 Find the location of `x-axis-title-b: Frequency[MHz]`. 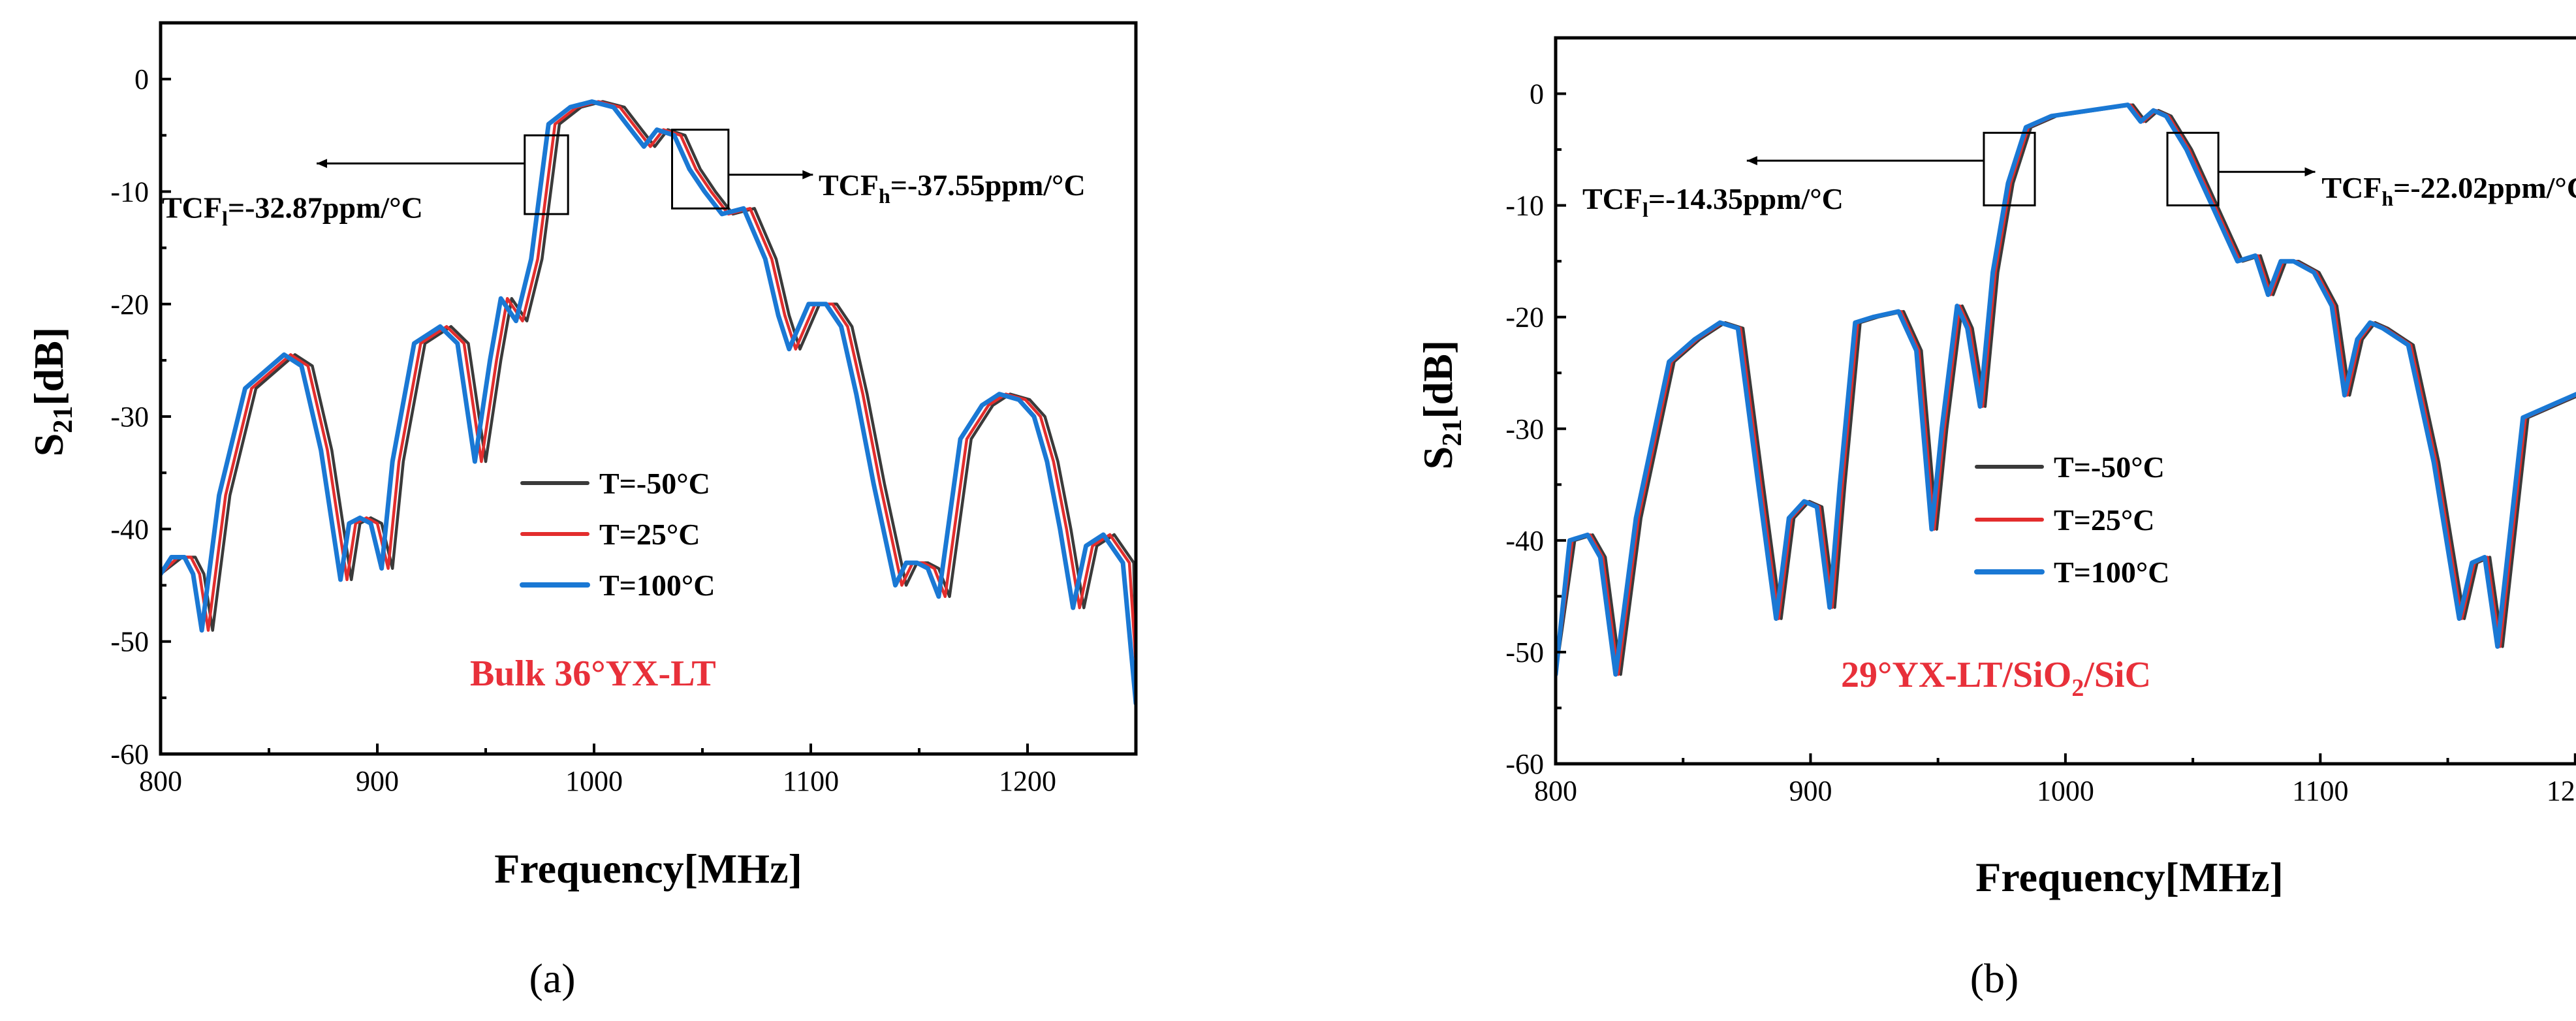

x-axis-title-b: Frequency[MHz] is located at coordinates (2129, 877).